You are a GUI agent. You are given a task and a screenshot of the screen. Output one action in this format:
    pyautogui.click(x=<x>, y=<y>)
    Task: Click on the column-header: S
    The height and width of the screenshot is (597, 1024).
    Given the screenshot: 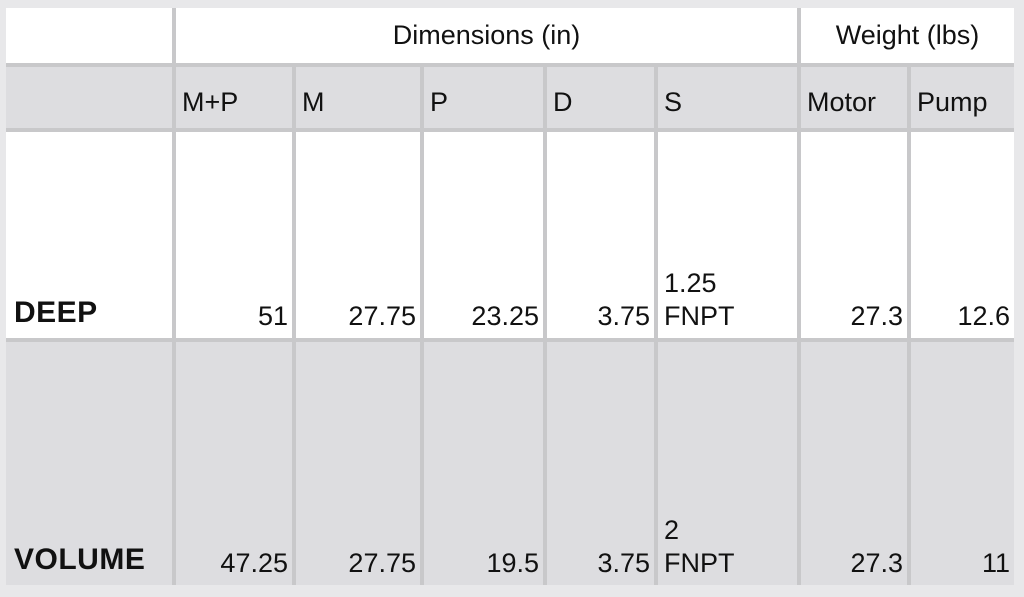 What is the action you would take?
    pyautogui.click(x=727, y=97)
    